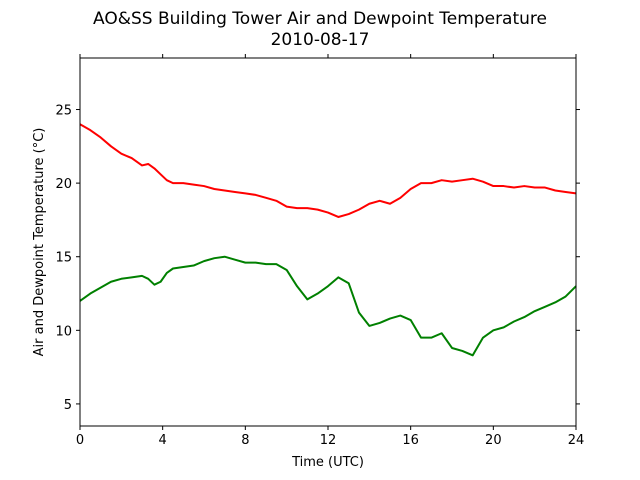 This screenshot has height=480, width=640. I want to click on x-tick-label: 20, so click(493, 440).